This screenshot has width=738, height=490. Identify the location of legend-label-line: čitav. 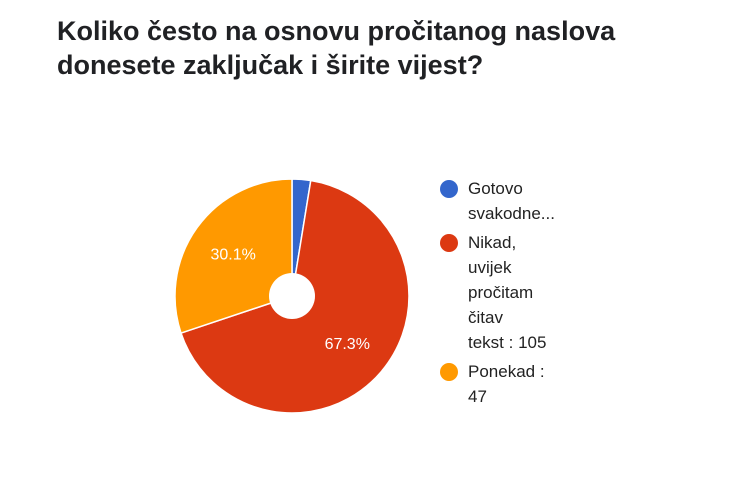
(485, 317).